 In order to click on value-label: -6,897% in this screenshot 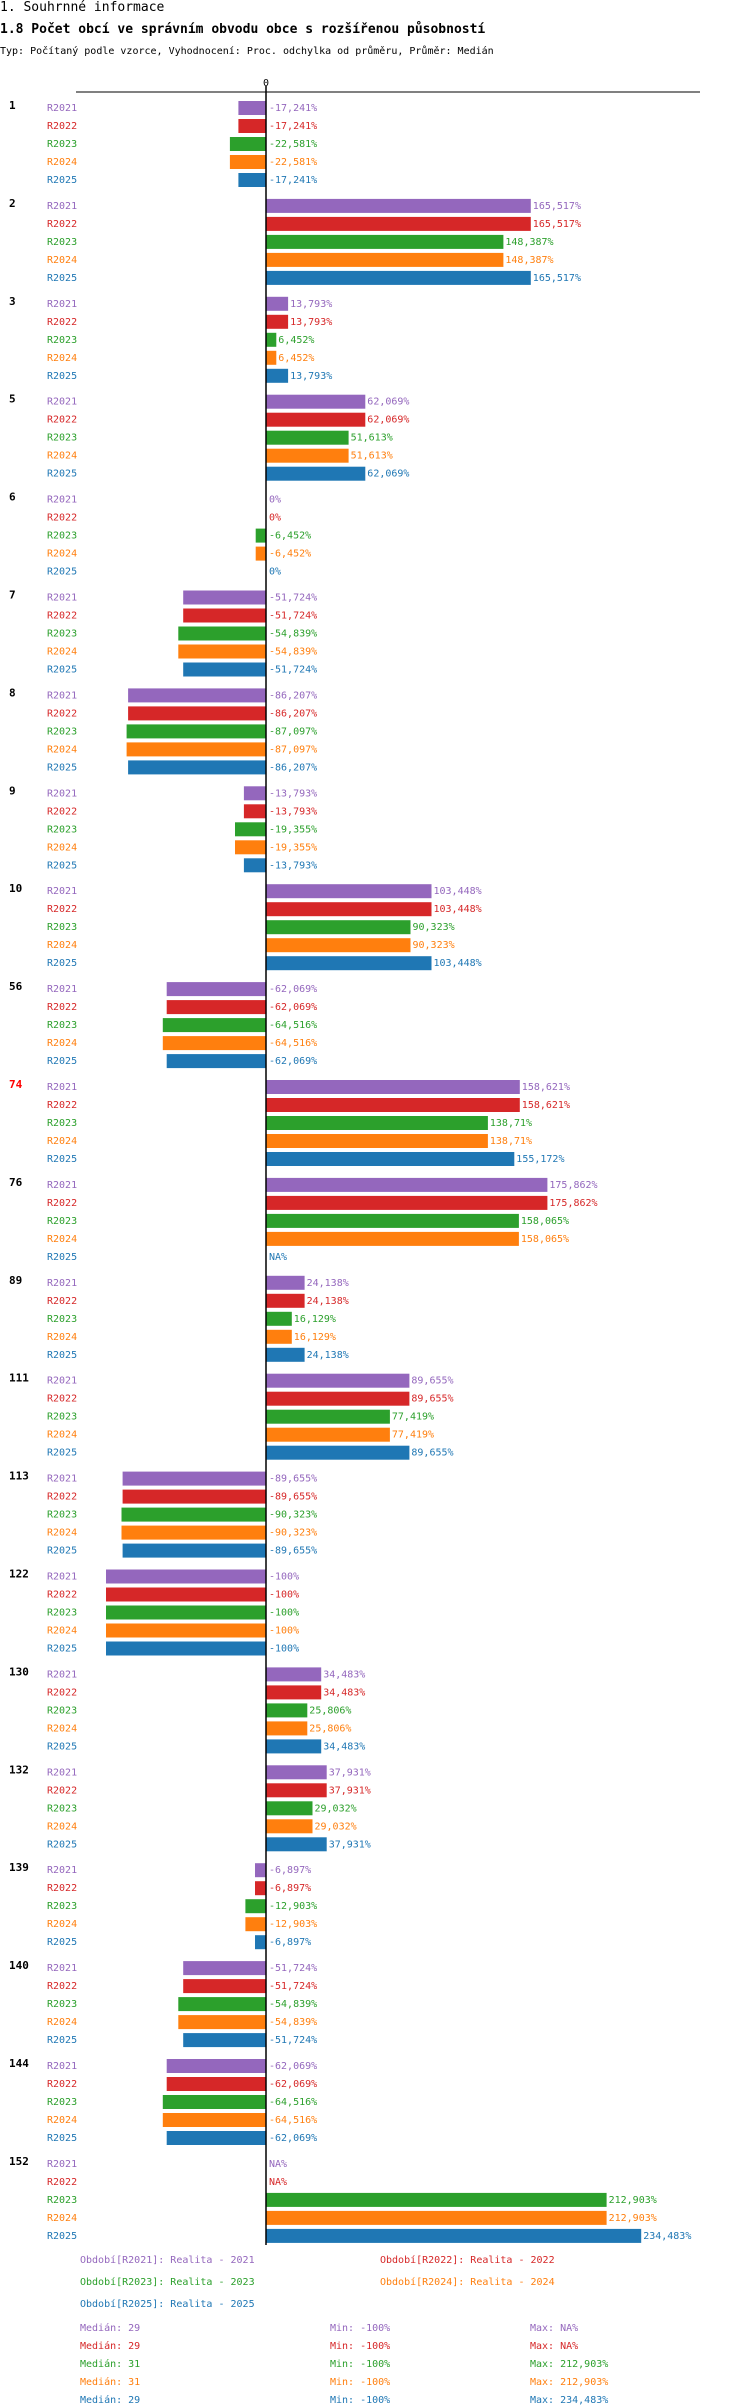, I will do `click(290, 1942)`.